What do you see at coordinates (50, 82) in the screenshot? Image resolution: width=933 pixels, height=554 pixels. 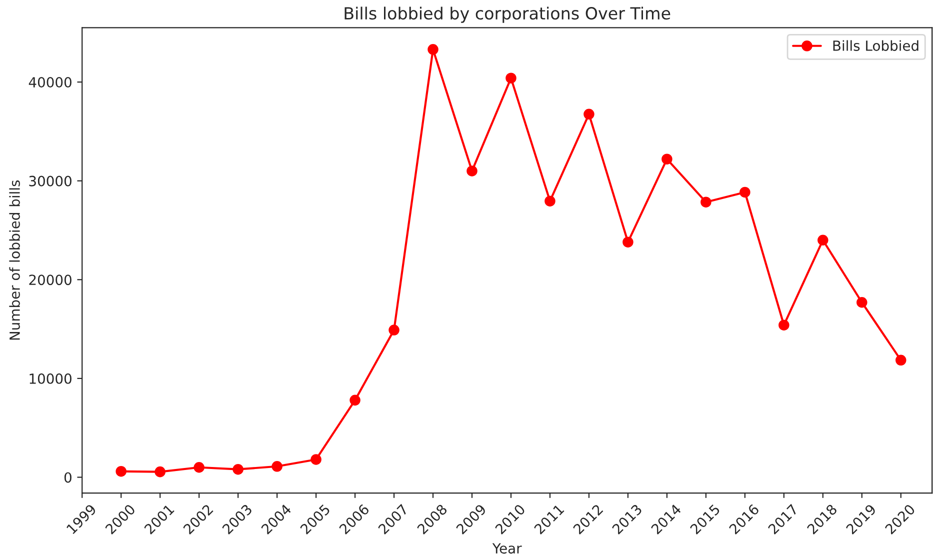 I see `y-tick-label: 40000` at bounding box center [50, 82].